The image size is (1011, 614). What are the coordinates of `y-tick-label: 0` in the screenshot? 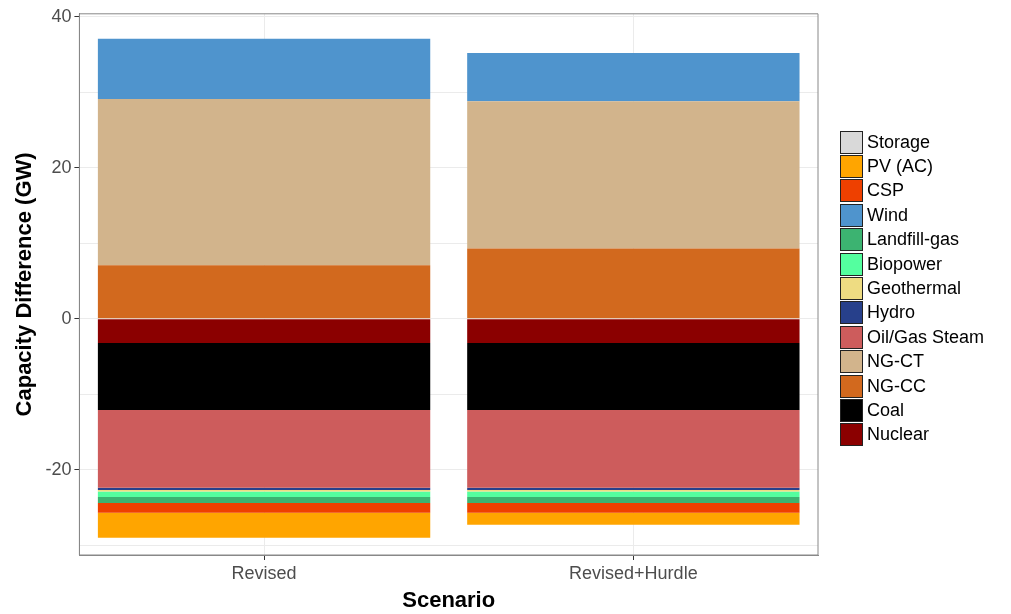 It's located at (66, 317).